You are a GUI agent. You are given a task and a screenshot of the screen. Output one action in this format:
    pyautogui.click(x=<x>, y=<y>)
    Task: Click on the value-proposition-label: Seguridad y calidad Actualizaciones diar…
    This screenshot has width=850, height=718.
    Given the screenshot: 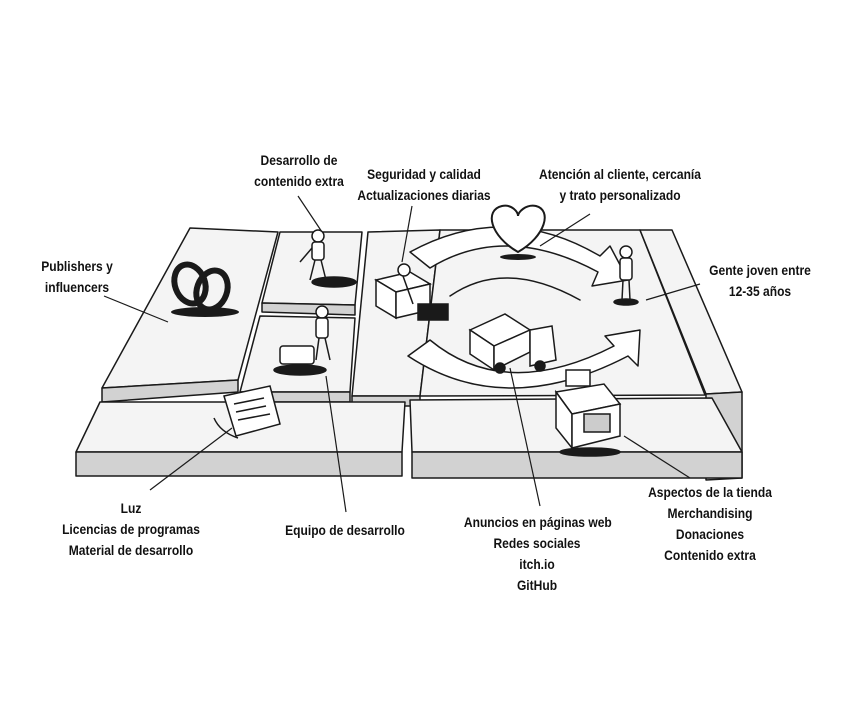 What is the action you would take?
    pyautogui.click(x=424, y=185)
    